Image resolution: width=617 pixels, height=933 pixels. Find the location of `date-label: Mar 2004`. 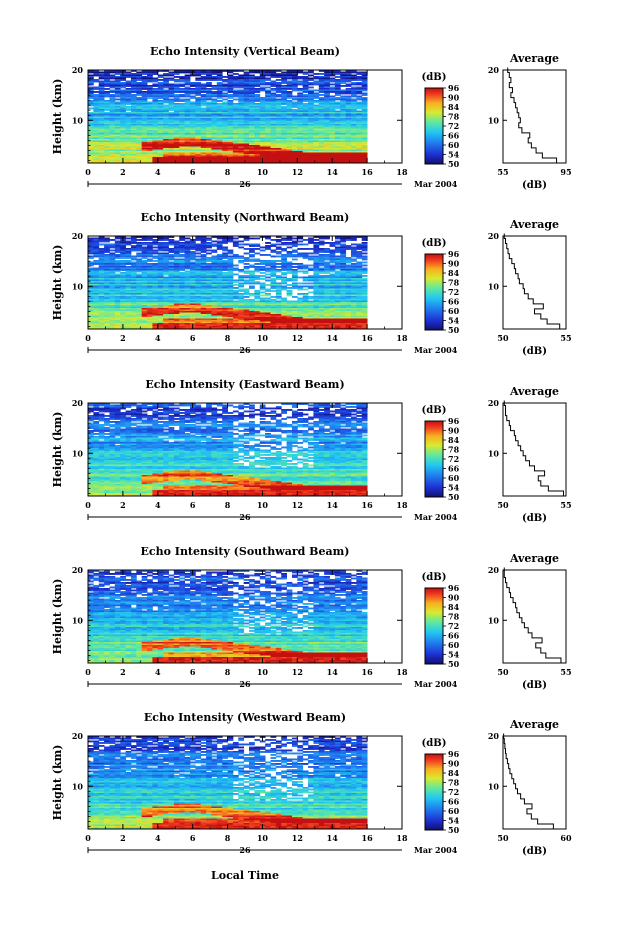

date-label: Mar 2004 is located at coordinates (436, 184).